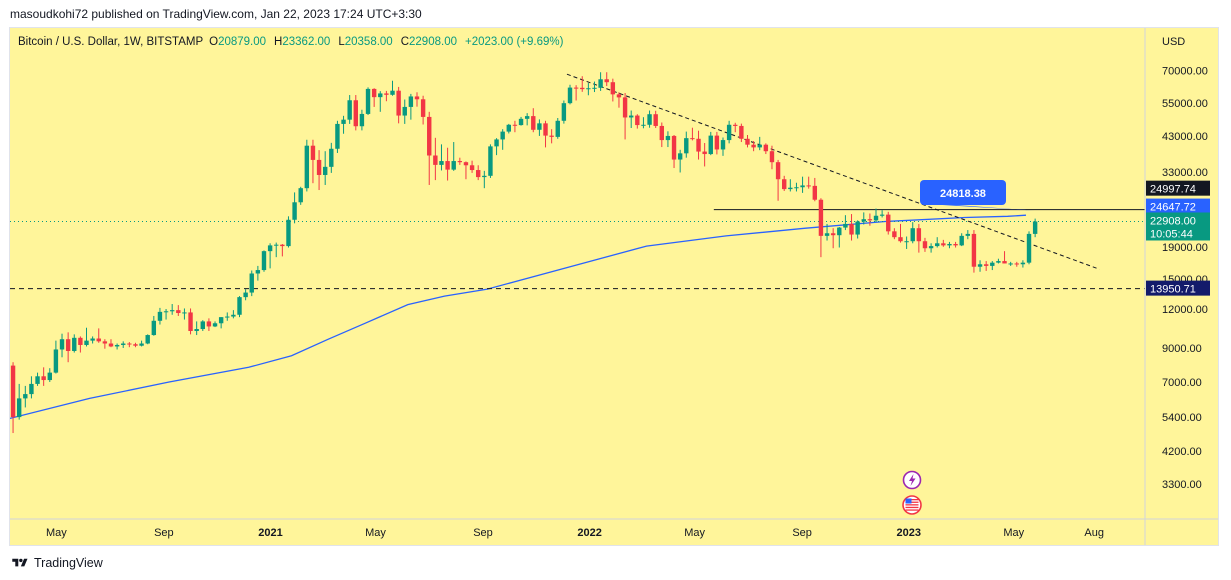 The width and height of the screenshot is (1231, 580). What do you see at coordinates (483, 533) in the screenshot?
I see `x-tick-label: Sep` at bounding box center [483, 533].